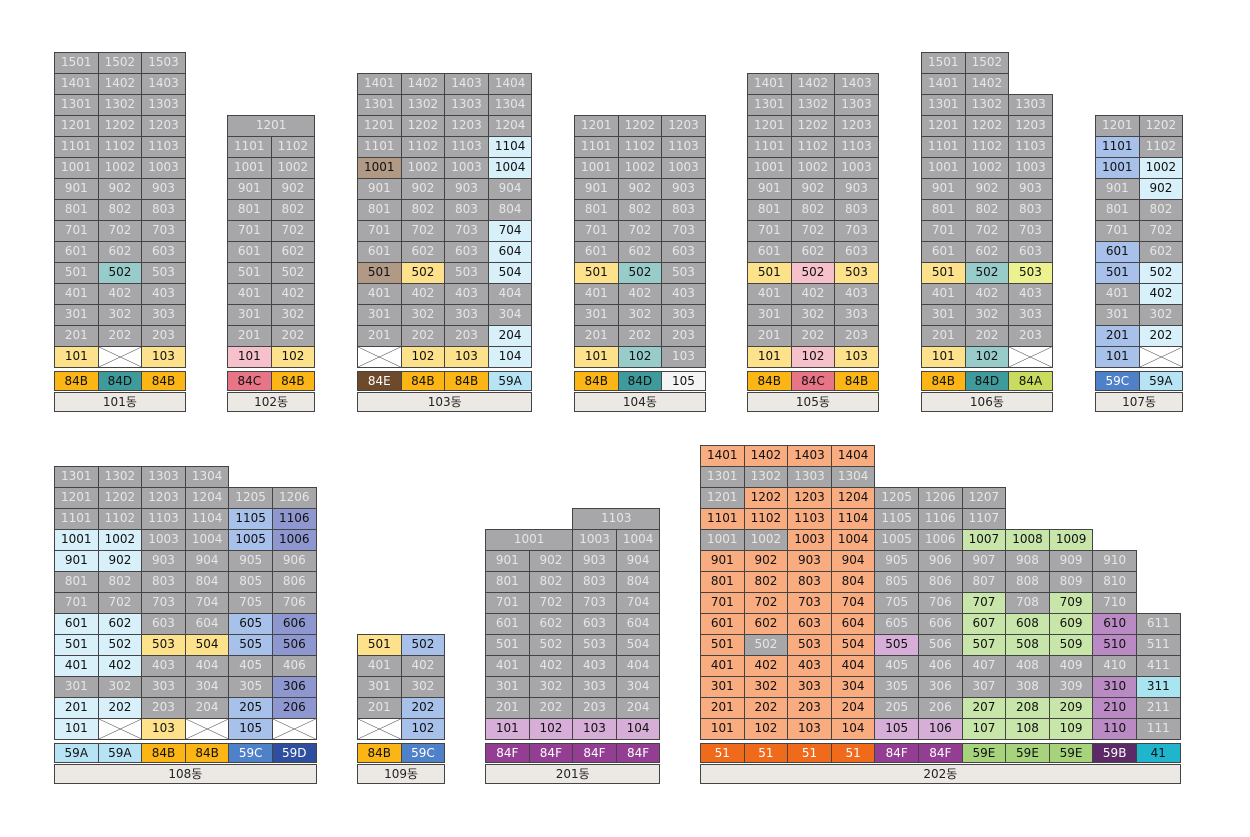 The image size is (1250, 837). I want to click on sold-unit-cell: 1301, so click(76, 105).